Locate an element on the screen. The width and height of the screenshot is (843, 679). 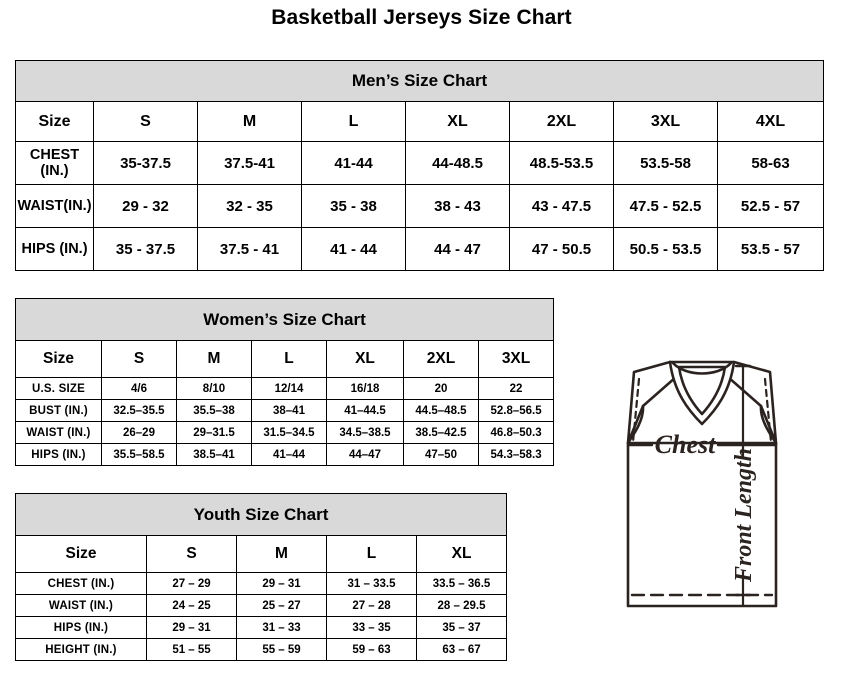
youth-banner-row: Youth Size Chart is located at coordinates (261, 514).